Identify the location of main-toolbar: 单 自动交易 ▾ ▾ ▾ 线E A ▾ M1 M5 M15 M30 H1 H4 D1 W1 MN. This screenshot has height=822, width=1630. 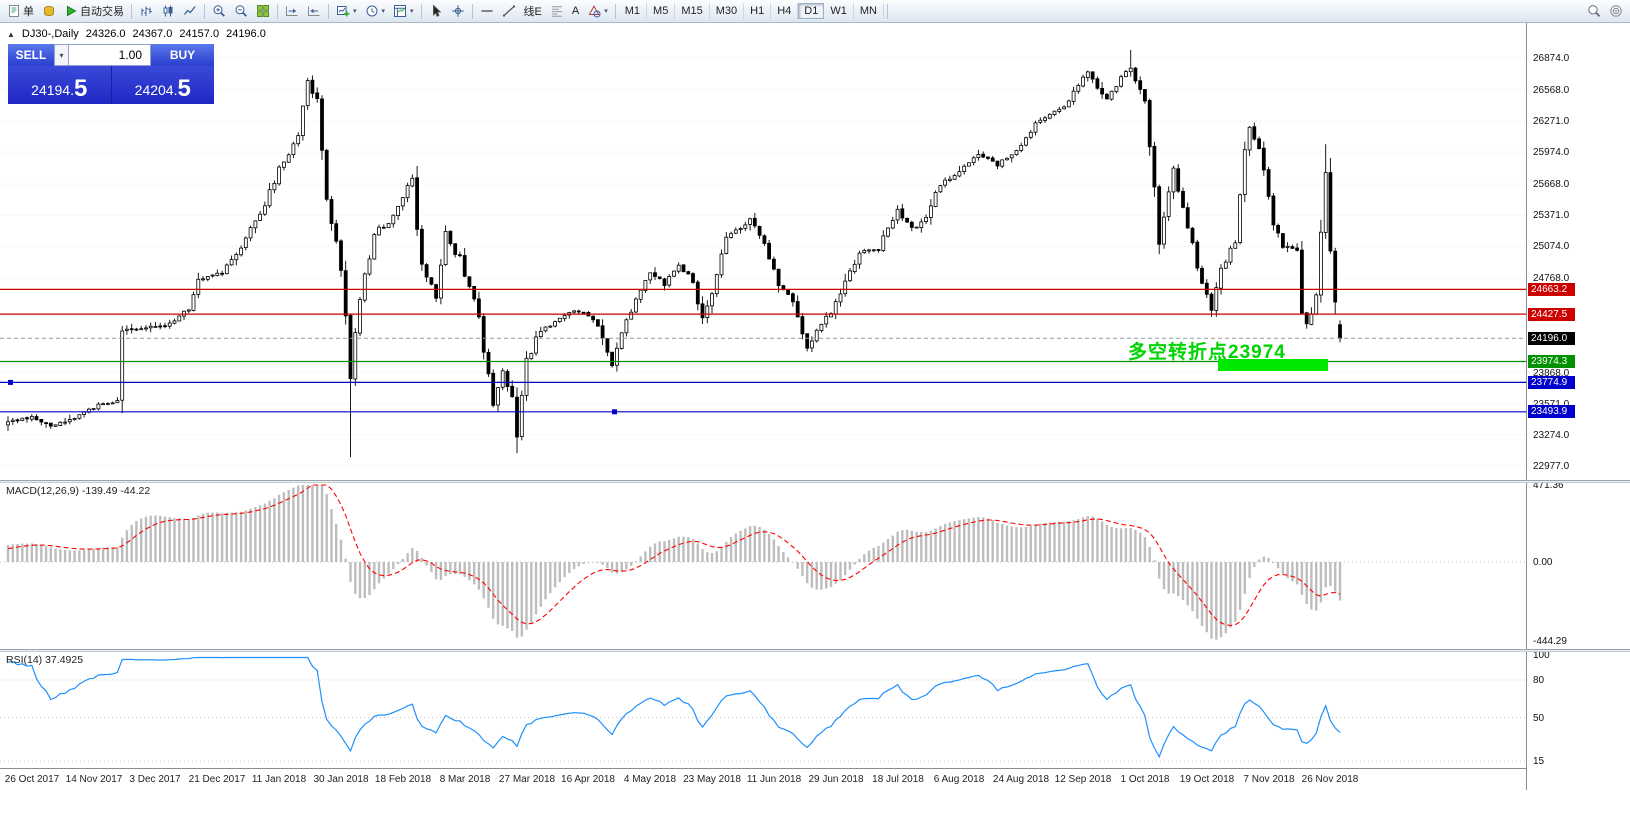
(815, 11).